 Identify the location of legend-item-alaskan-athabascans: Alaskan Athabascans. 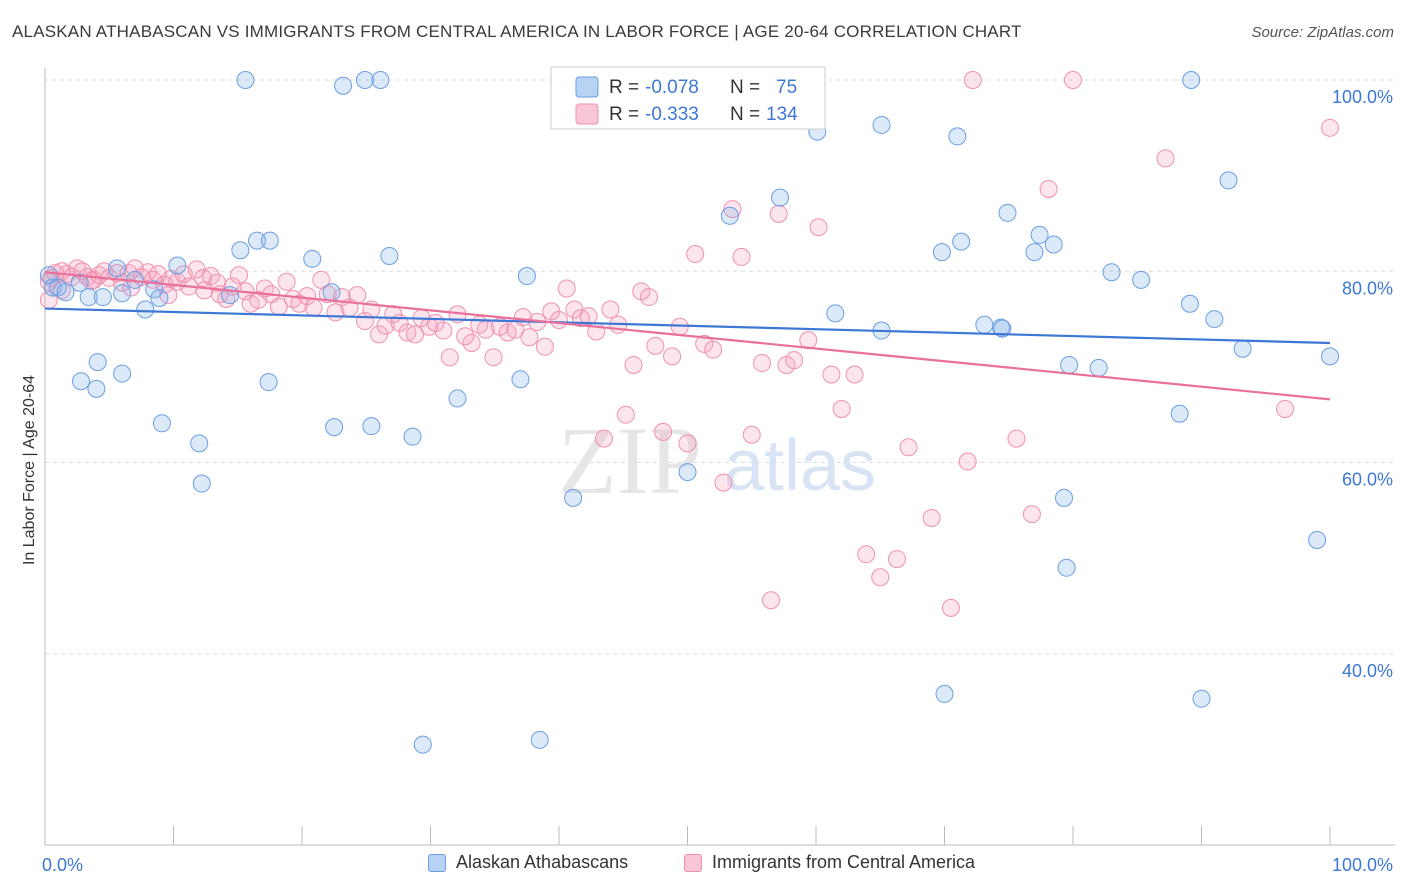
(528, 862).